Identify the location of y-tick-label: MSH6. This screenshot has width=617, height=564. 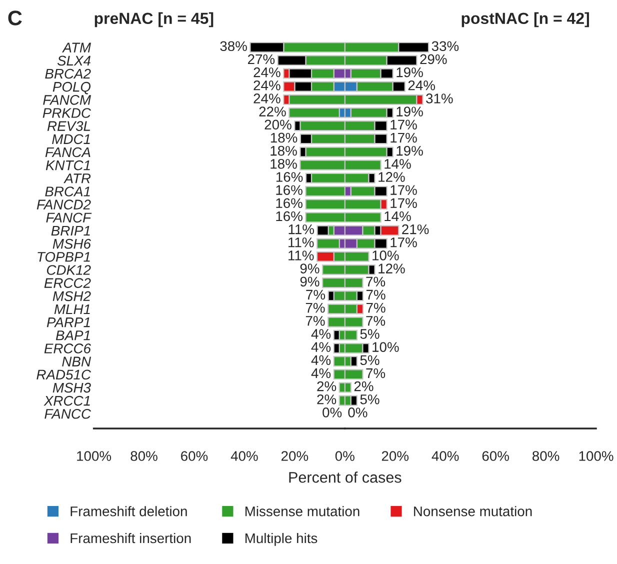
(72, 243).